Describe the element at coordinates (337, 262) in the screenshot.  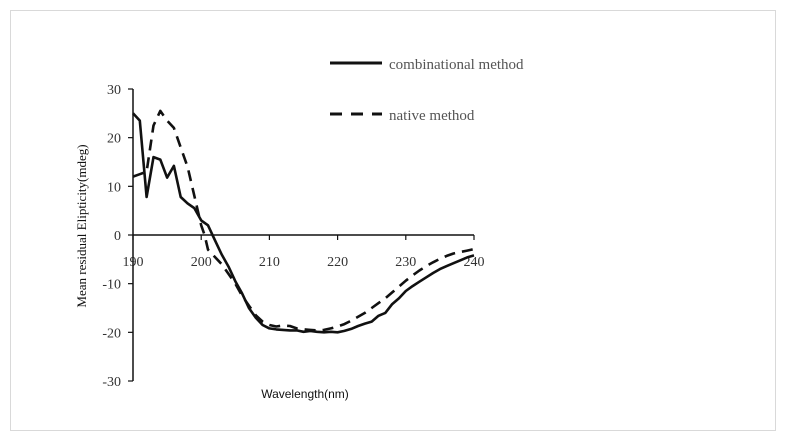
I see `x-tick-label: 220` at that location.